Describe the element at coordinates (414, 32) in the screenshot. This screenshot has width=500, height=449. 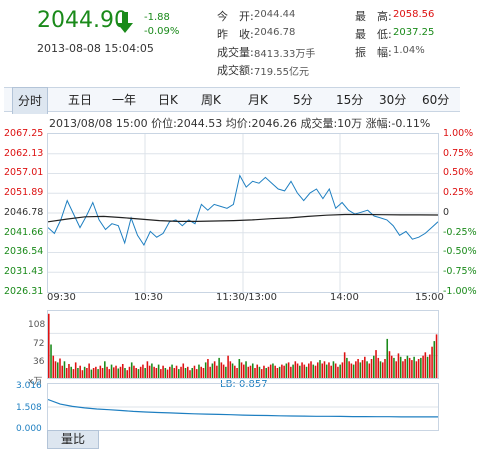
I see `low-value: 2037.25` at that location.